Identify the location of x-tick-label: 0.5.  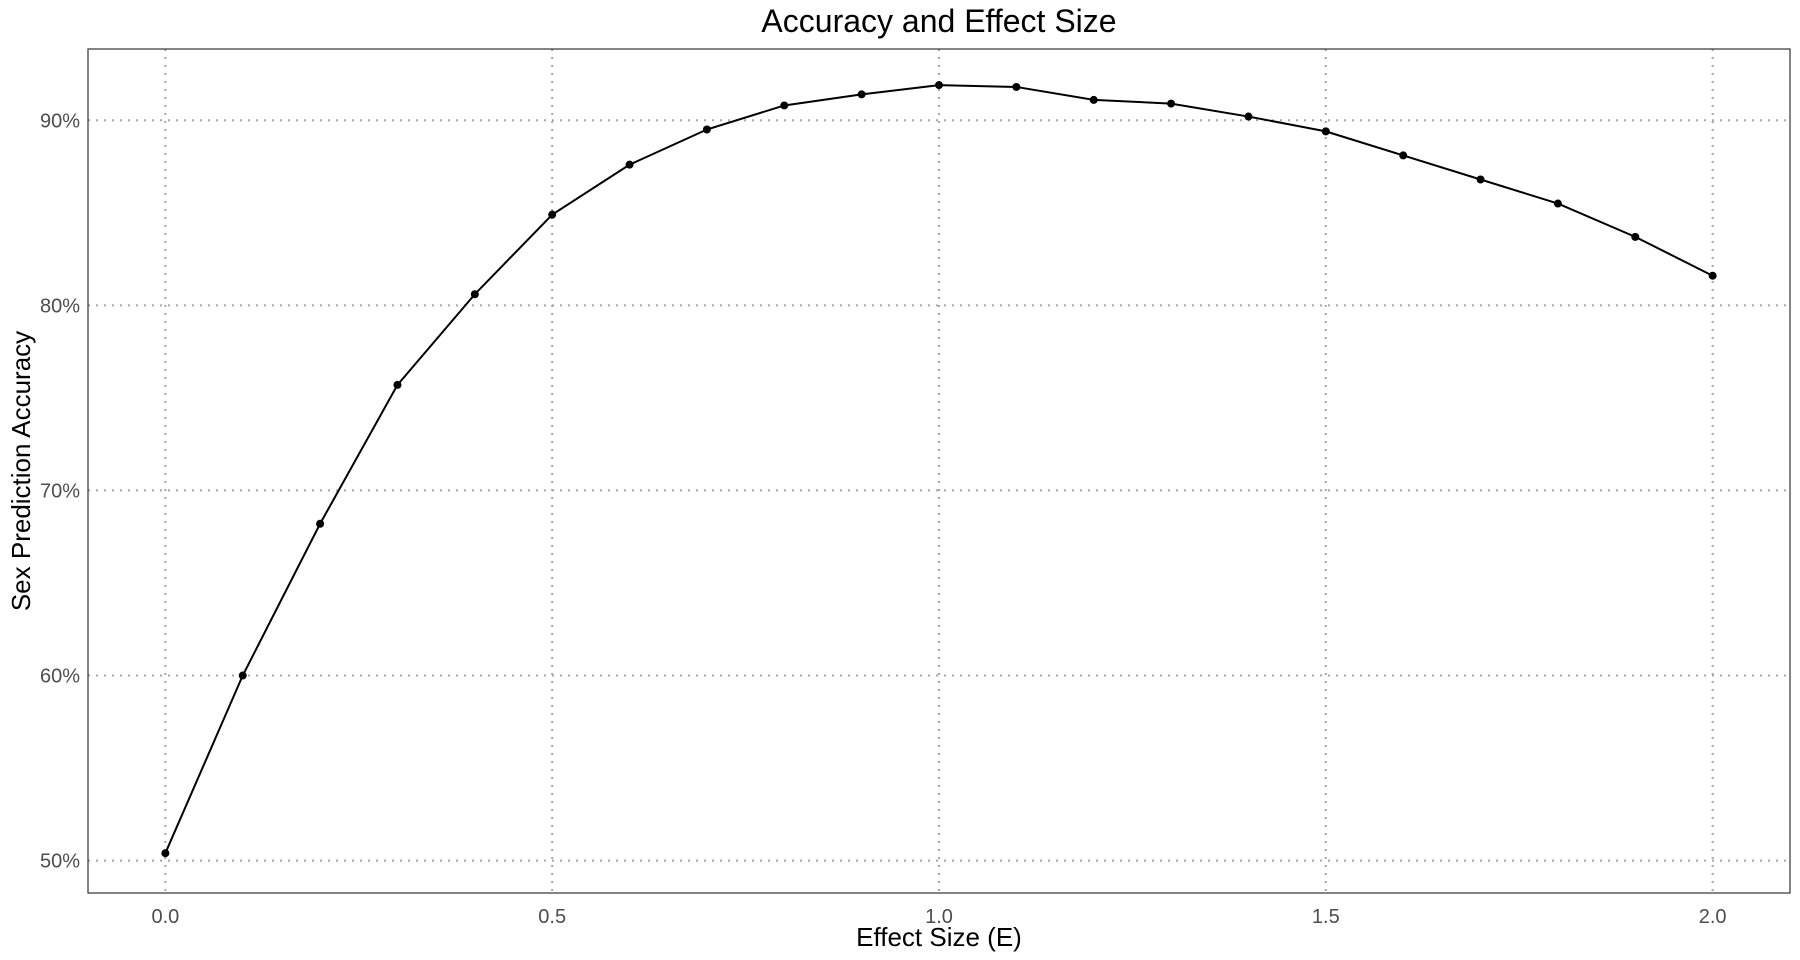
(552, 917).